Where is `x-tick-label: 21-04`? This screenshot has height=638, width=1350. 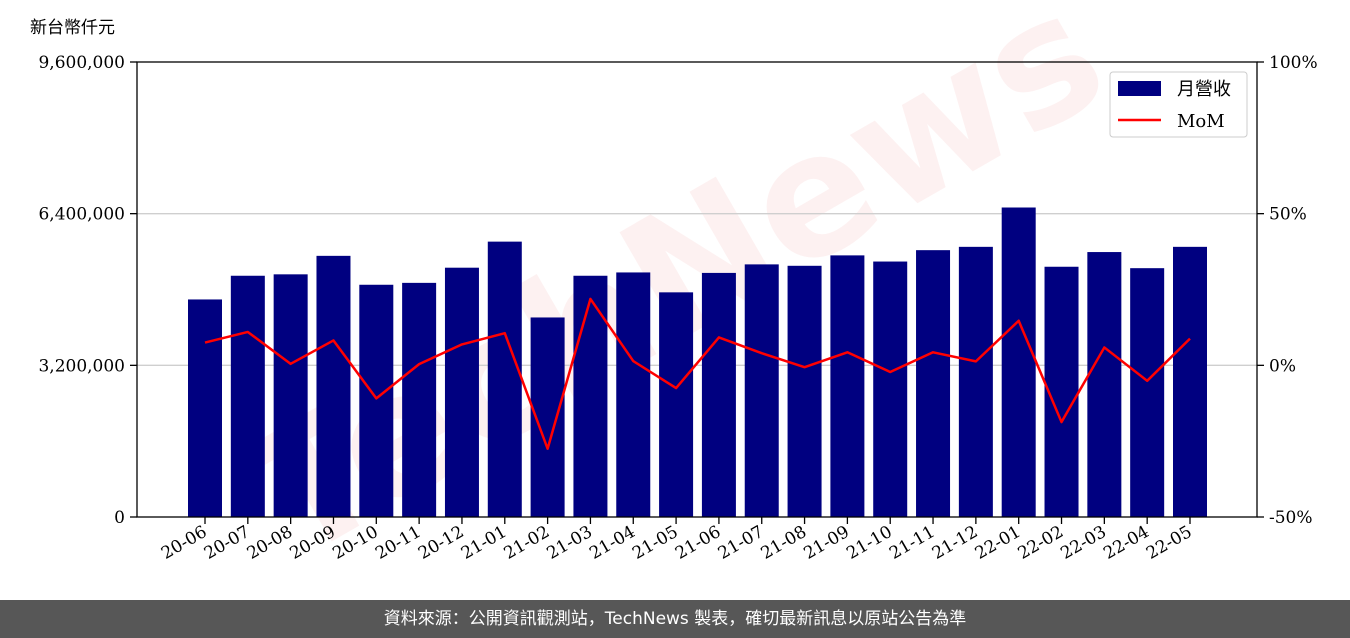 x-tick-label: 21-04 is located at coordinates (612, 543).